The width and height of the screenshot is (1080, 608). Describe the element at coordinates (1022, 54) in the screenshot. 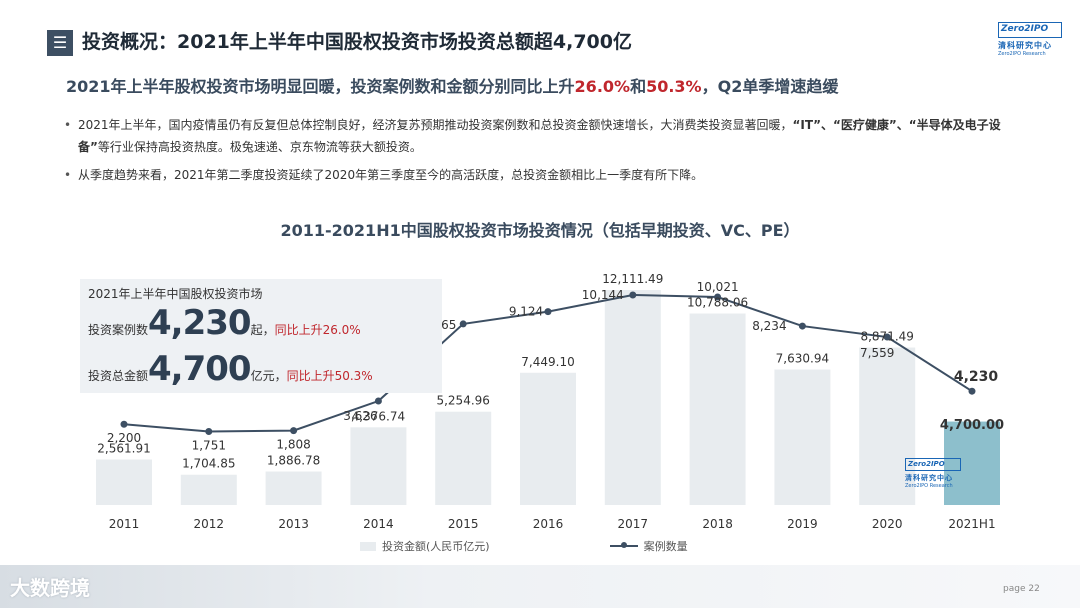

I see `logo-en: Zero2IPO Research` at that location.